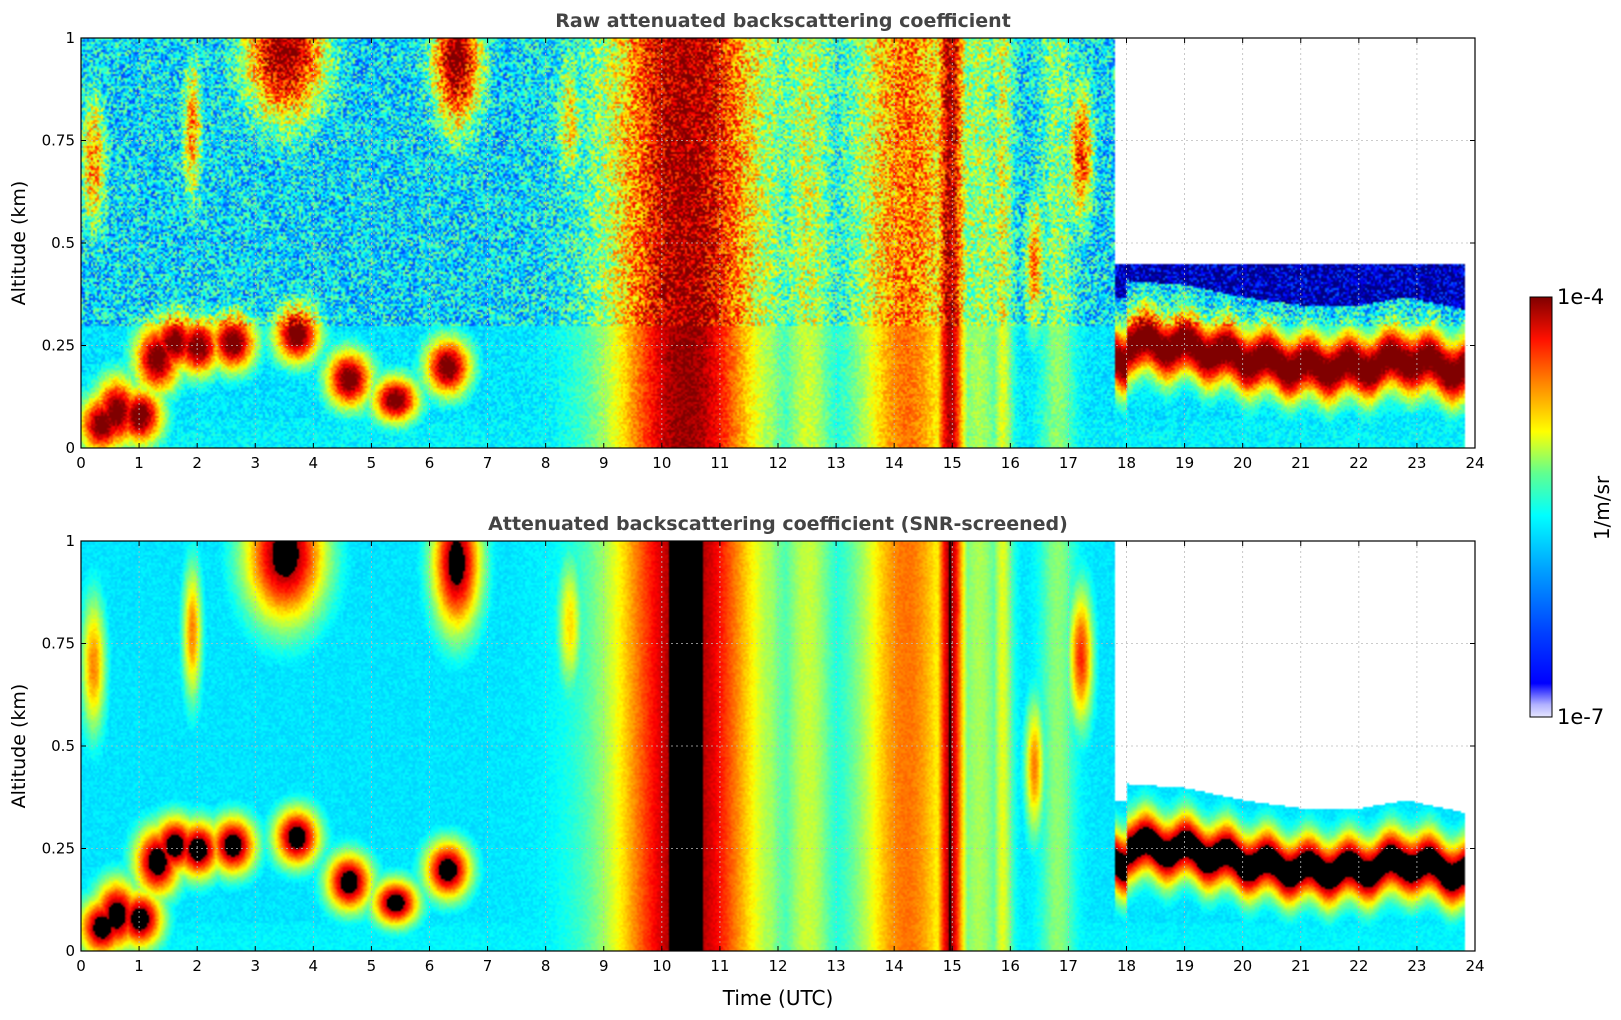  I want to click on colorbar: 1e-4 1e-7 1/m/sr, so click(1571, 507).